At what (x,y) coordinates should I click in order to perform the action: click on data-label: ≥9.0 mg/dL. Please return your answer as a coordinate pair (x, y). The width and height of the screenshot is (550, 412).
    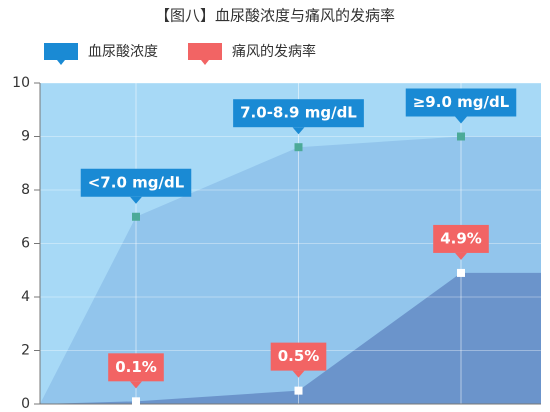
    Looking at the image, I should click on (461, 102).